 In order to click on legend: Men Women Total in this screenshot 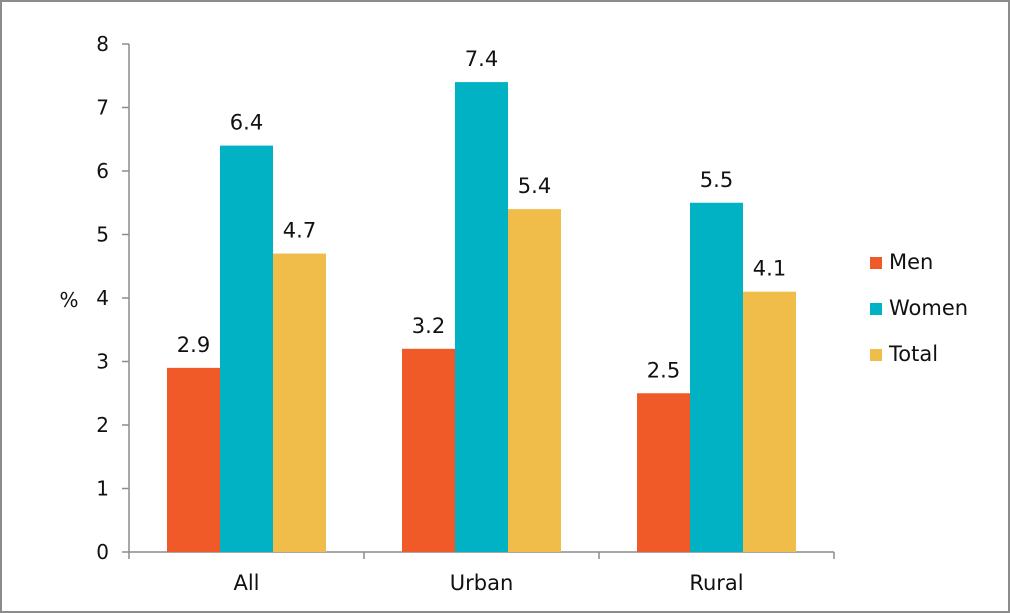, I will do `click(919, 308)`.